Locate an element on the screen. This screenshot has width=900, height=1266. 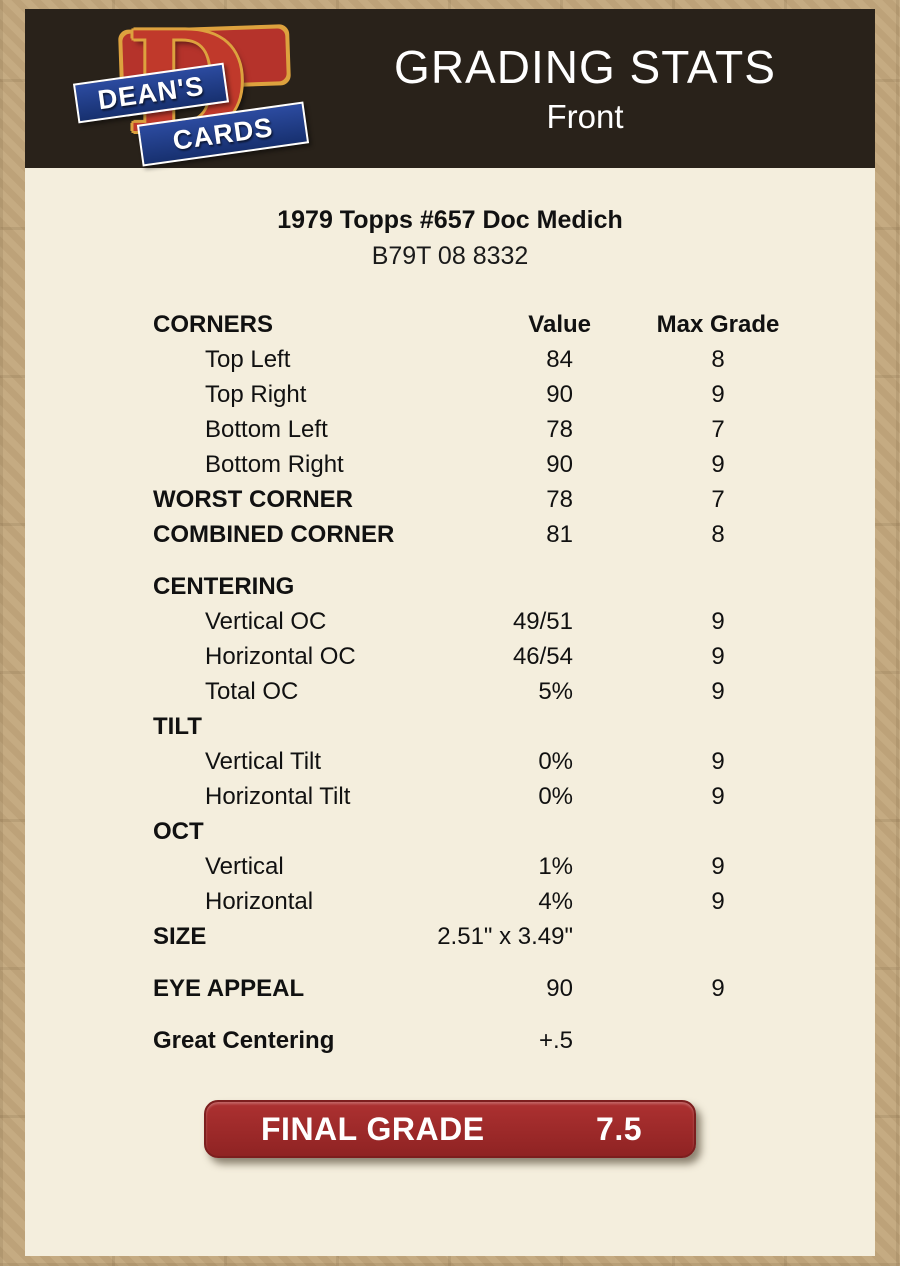
final-grade-value: 7.5 is located at coordinates (619, 1128).